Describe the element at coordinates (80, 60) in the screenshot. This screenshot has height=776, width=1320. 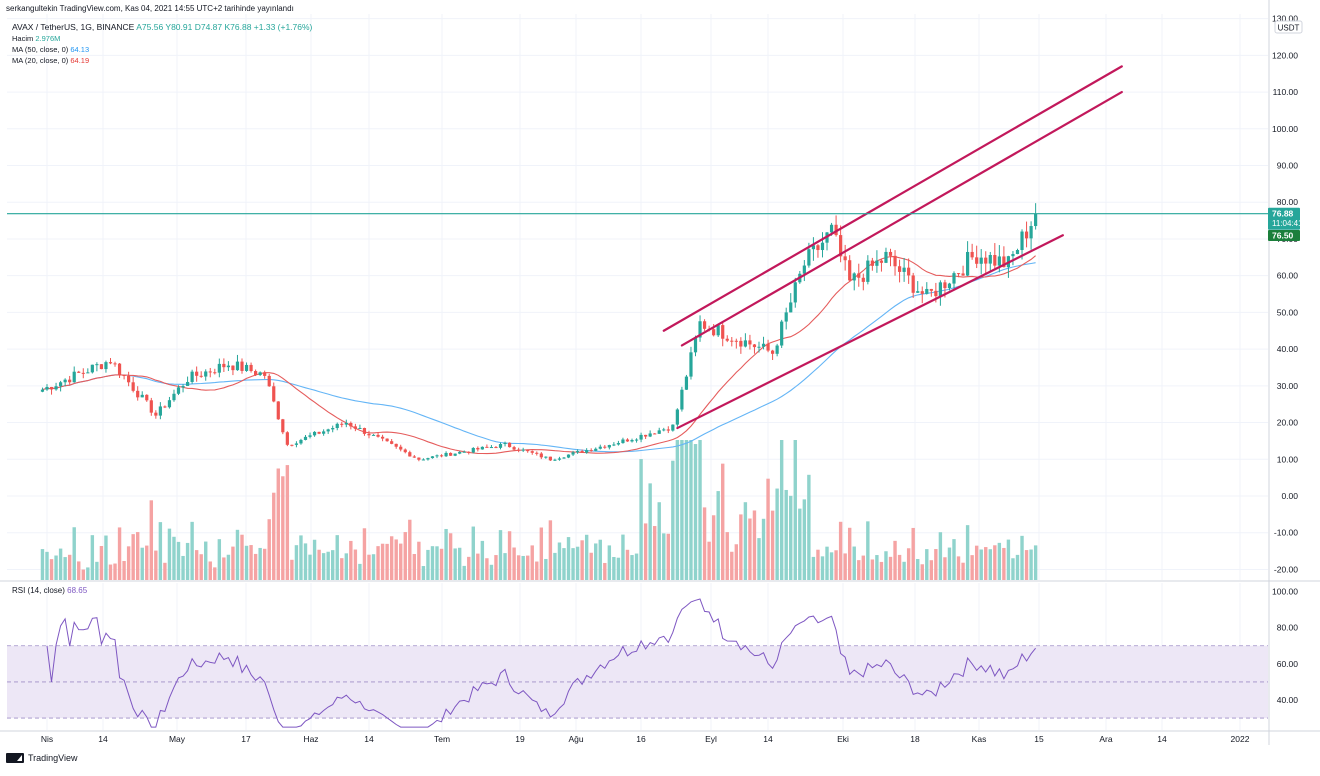
I see `legend-ma20-value: 64.19` at that location.